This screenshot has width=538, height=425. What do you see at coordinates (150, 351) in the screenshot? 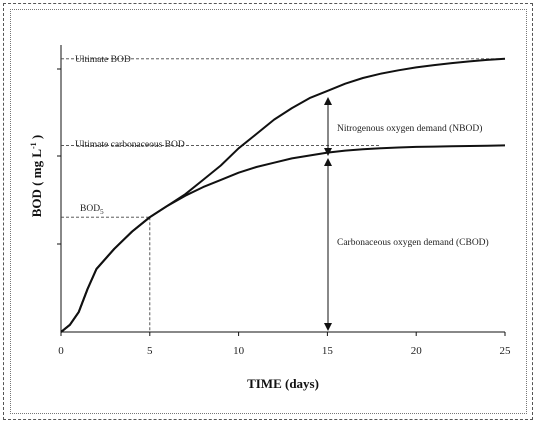
I see `x-tick-label: 5` at bounding box center [150, 351].